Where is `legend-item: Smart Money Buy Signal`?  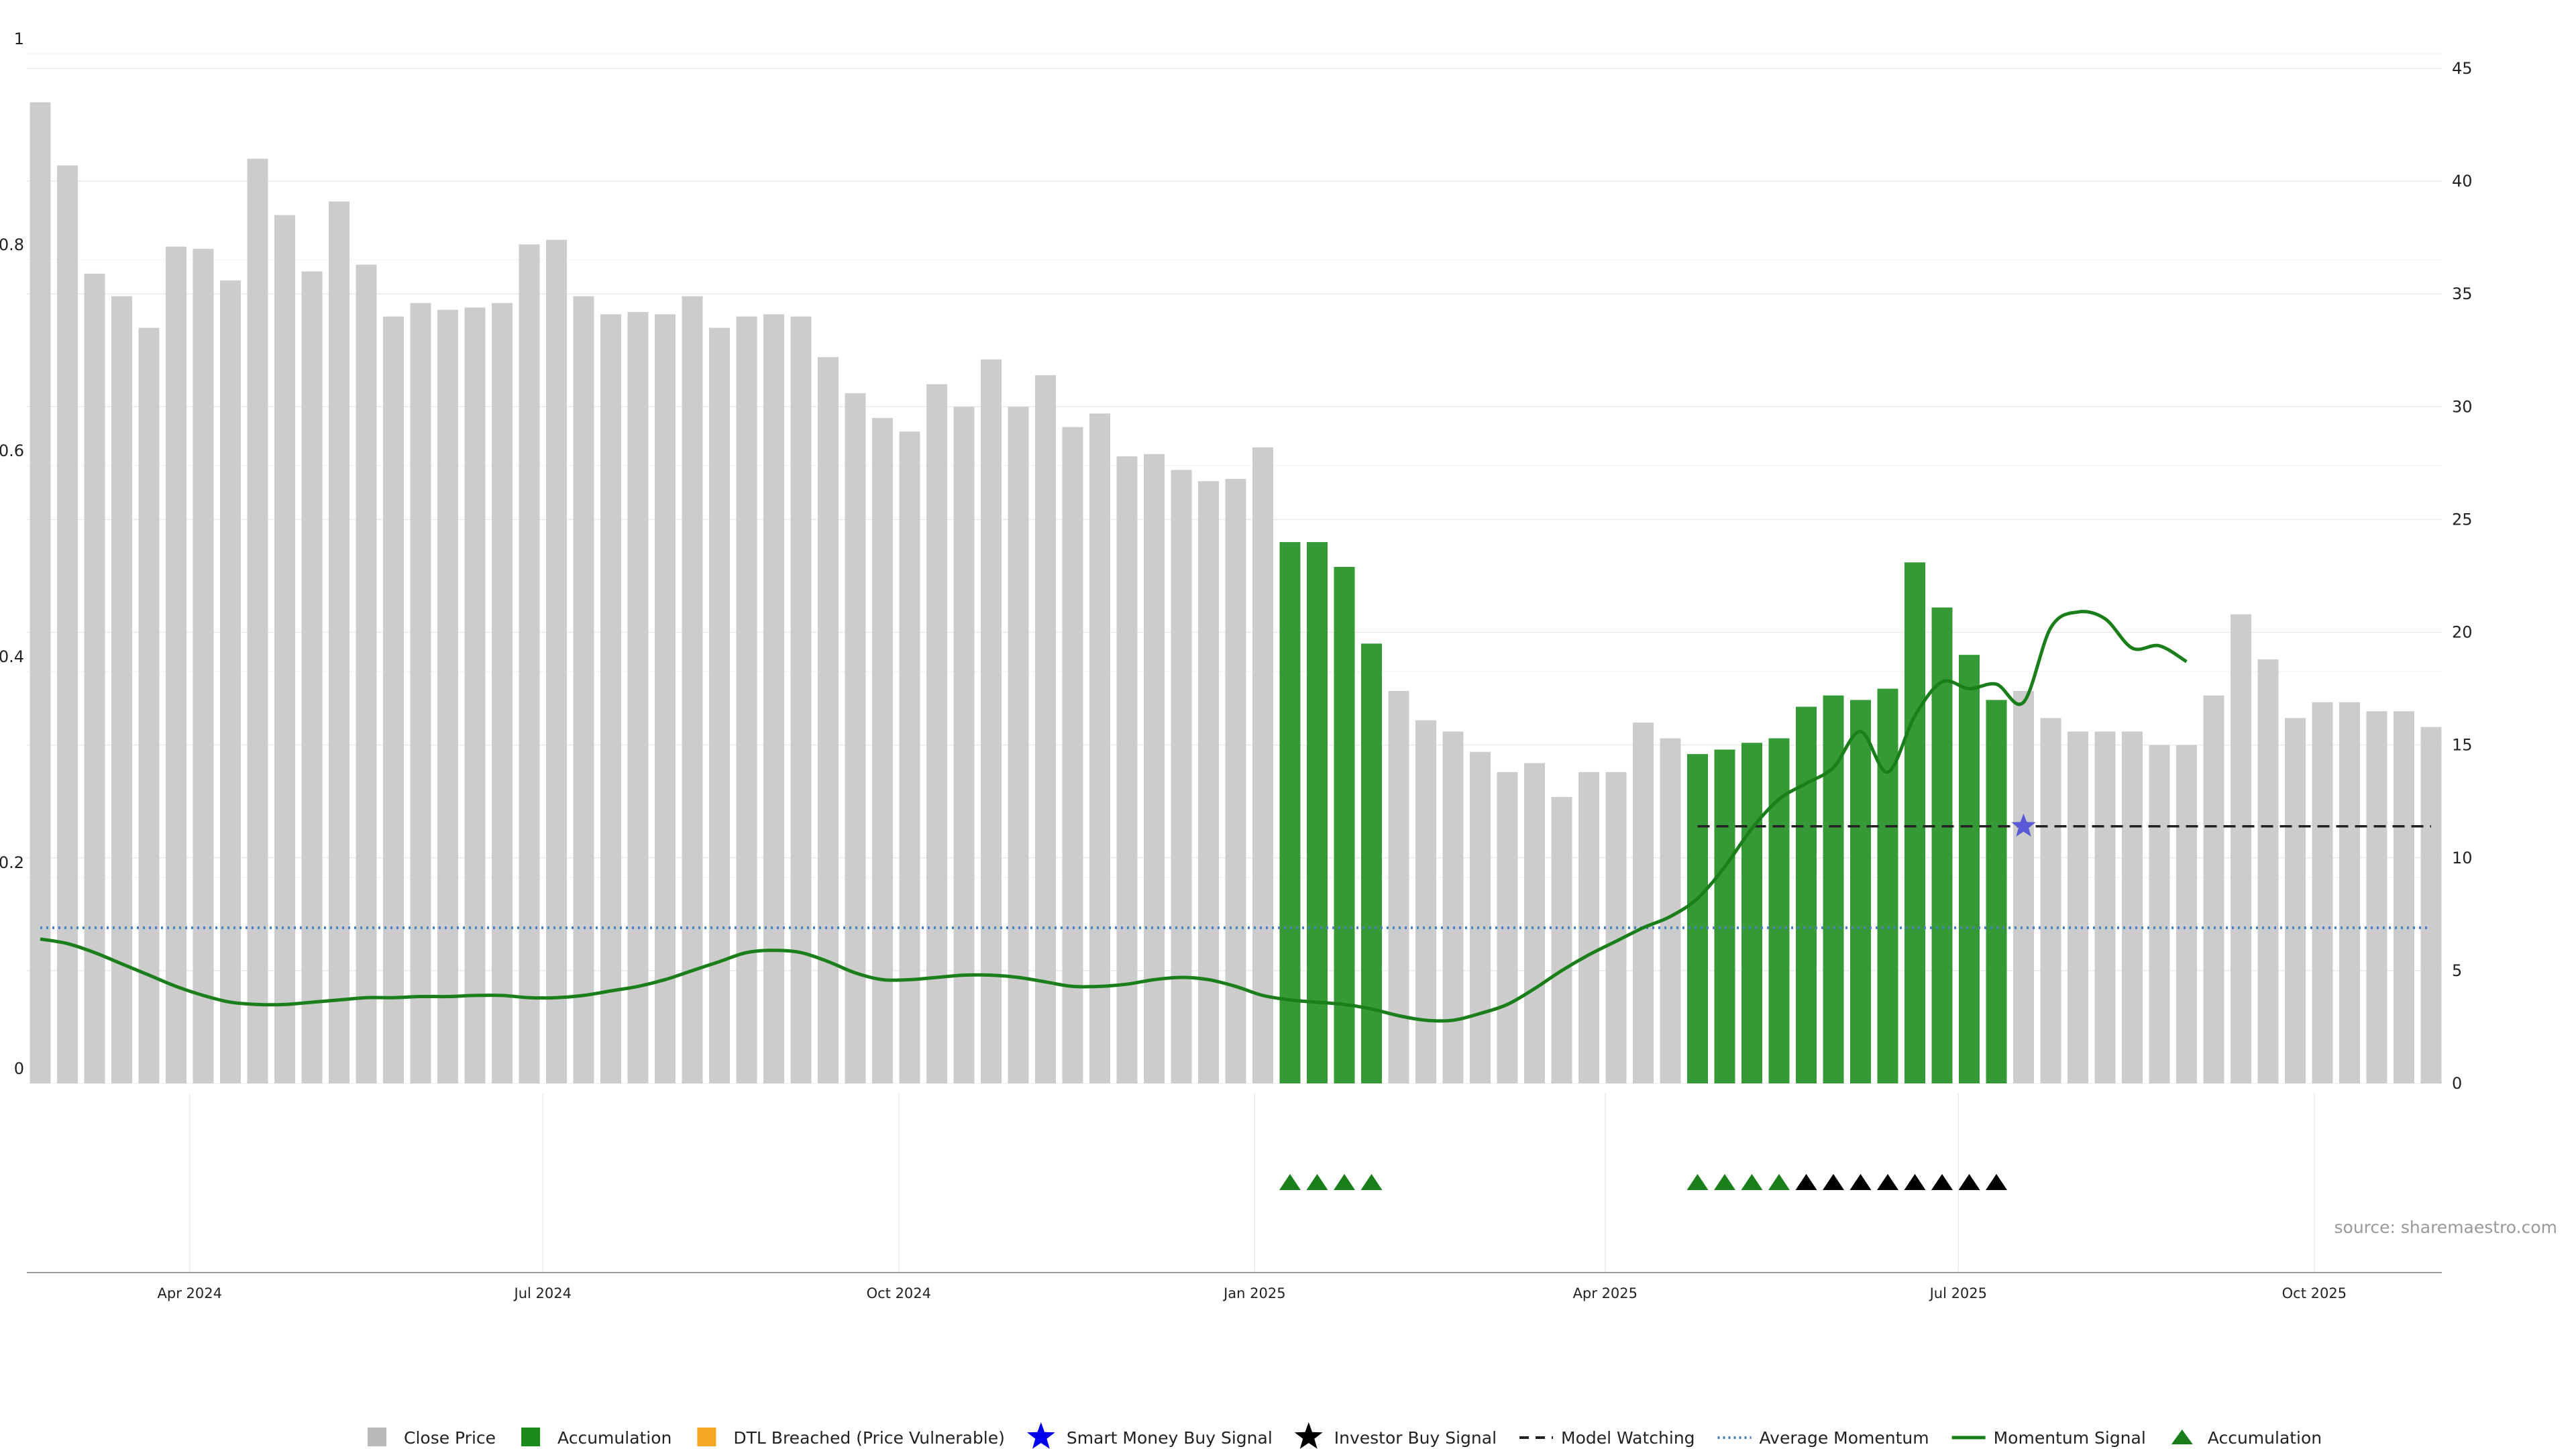 legend-item: Smart Money Buy Signal is located at coordinates (1149, 1435).